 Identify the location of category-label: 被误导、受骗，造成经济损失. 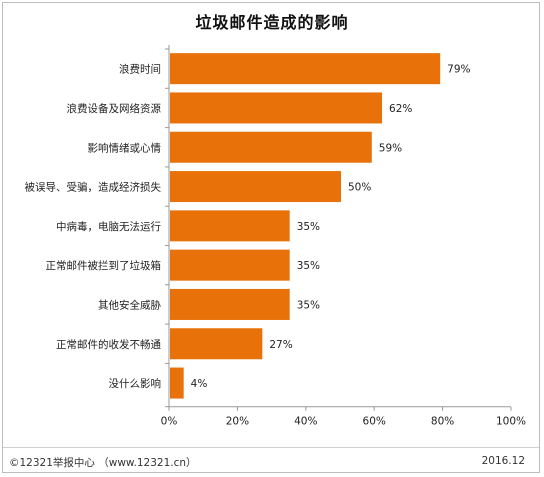
(93, 187).